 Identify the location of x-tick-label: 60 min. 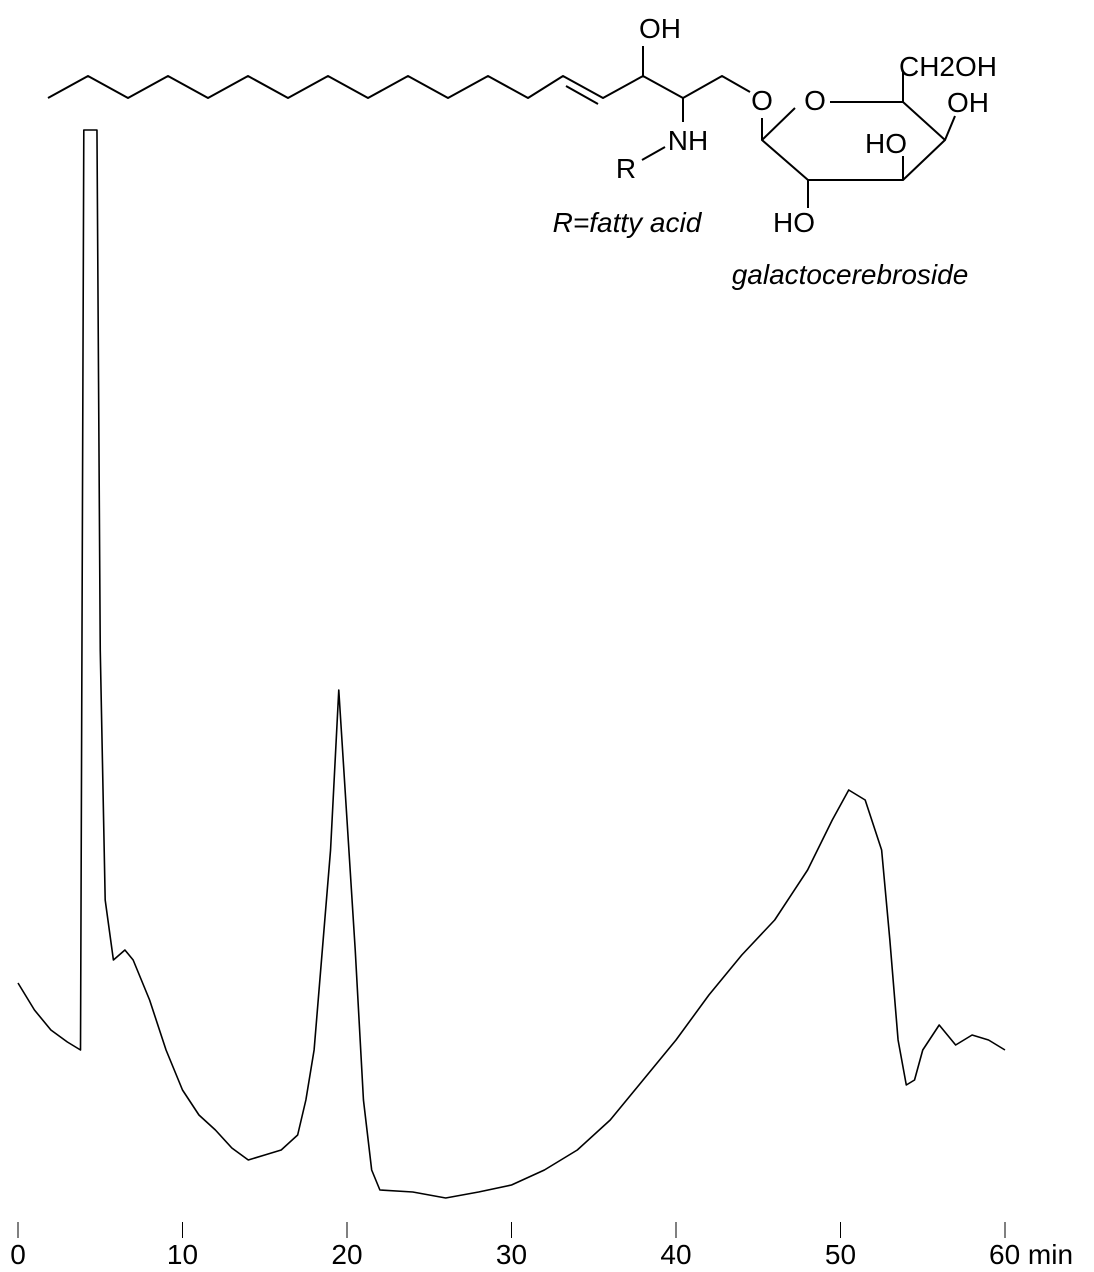
(1031, 1253).